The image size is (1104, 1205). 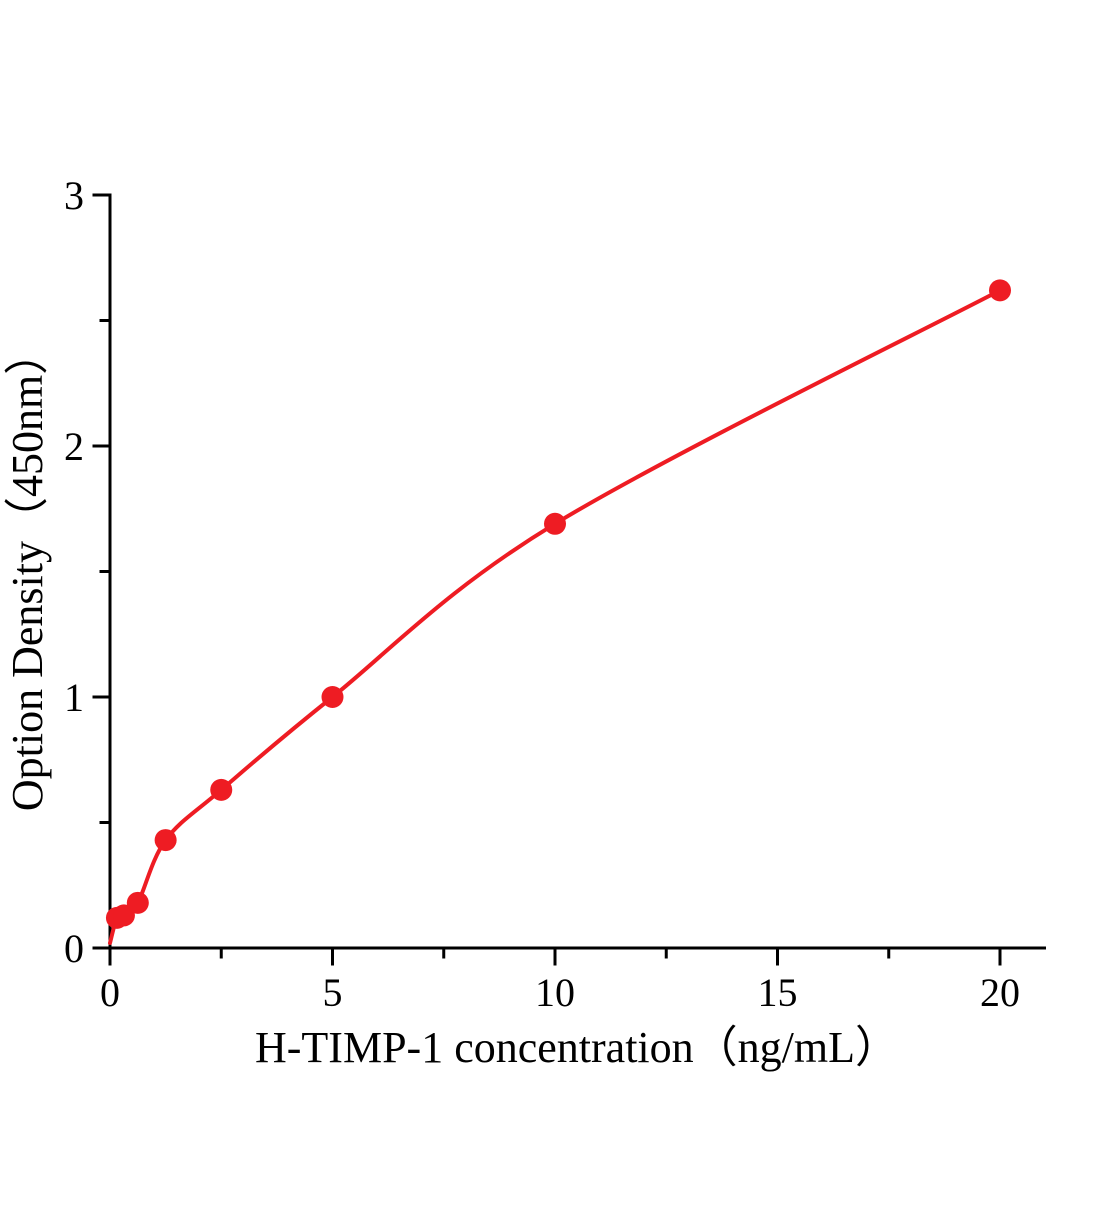 I want to click on x-axis-title: H-TIMP-1 concentration（ng/mL）, so click(x=577, y=1047).